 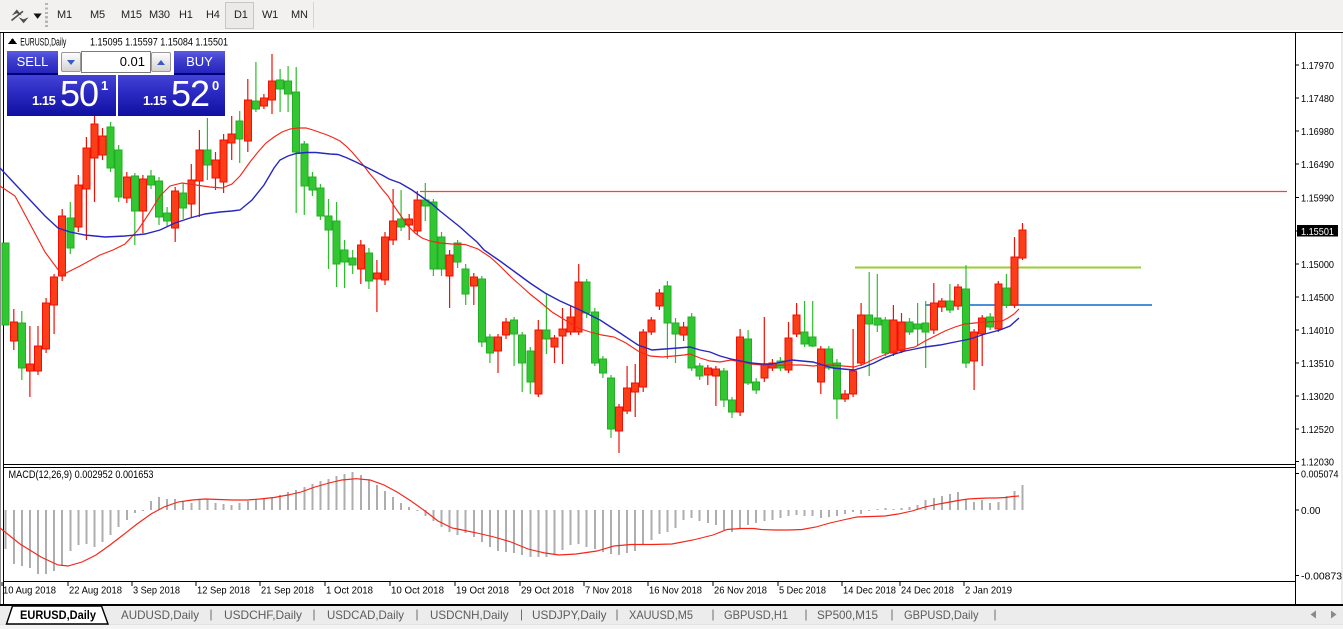 What do you see at coordinates (159, 43) in the screenshot?
I see `svg-text:1.15095 1.15597 1.15084 1.1550: 1.15095 1.15597 1.15084 1.15501` at bounding box center [159, 43].